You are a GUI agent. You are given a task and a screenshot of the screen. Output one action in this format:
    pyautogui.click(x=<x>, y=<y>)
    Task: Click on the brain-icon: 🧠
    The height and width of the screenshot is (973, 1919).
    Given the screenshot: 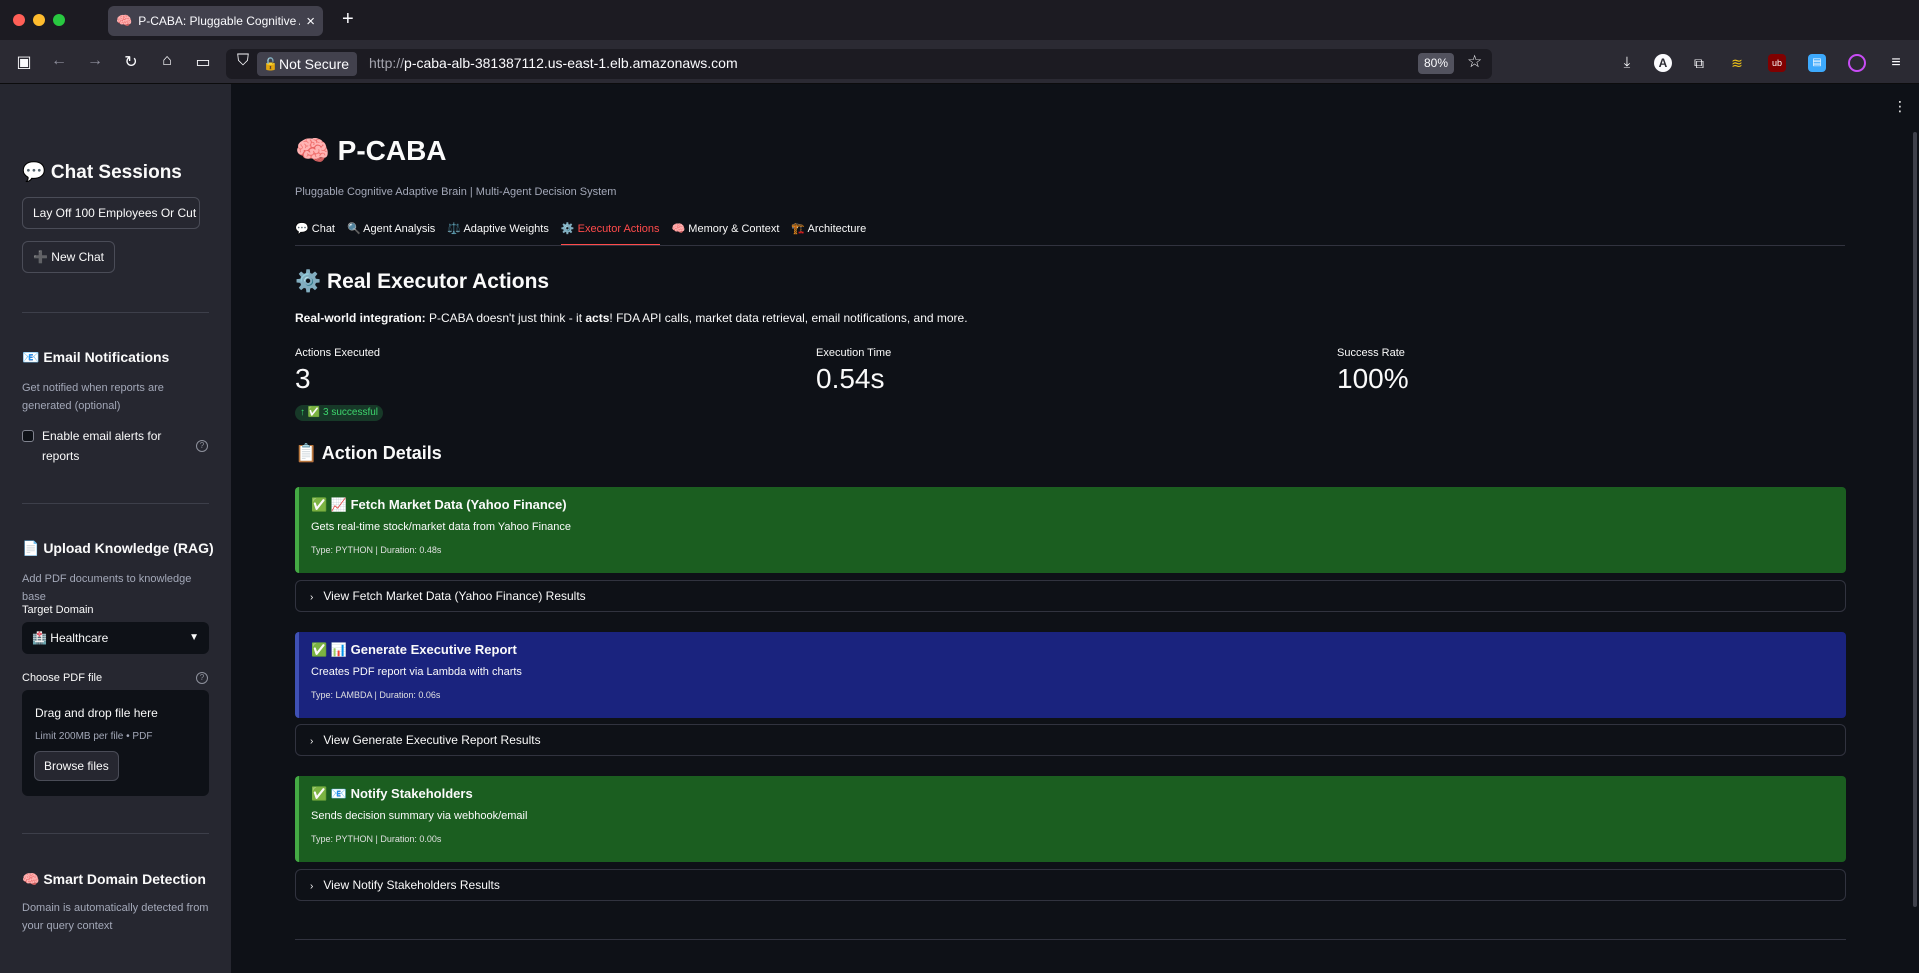 What is the action you would take?
    pyautogui.click(x=124, y=20)
    